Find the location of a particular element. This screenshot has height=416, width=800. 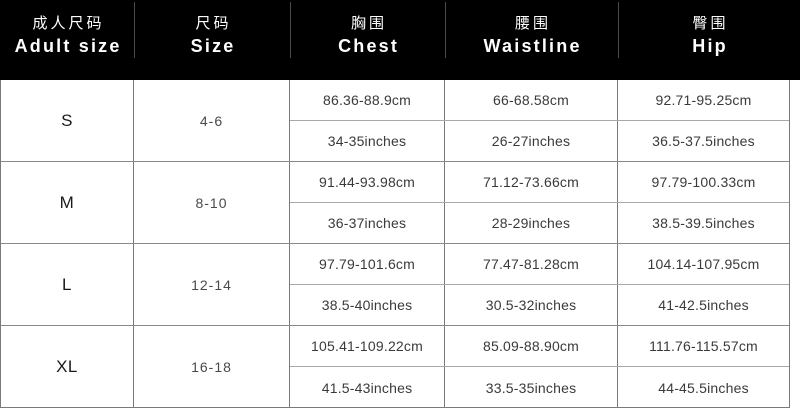

column-header-chest-cn: 胸围 is located at coordinates (368, 23).